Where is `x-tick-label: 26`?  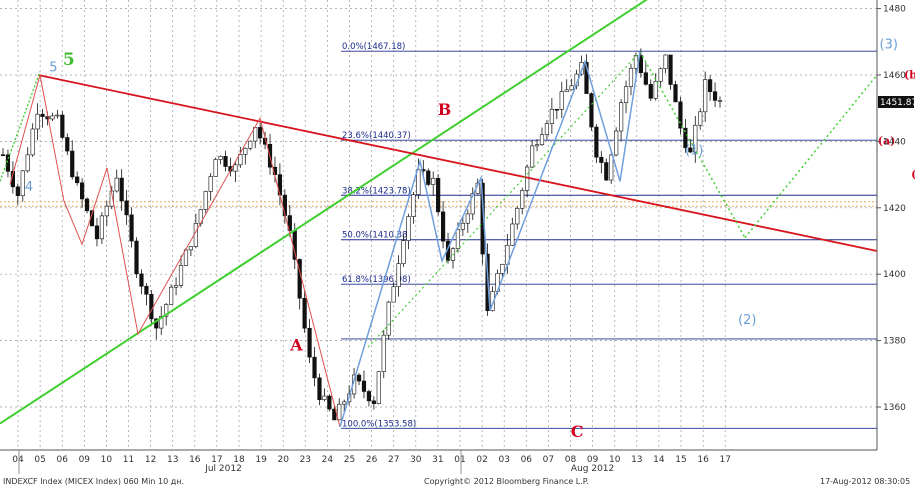
x-tick-label: 26 is located at coordinates (372, 460).